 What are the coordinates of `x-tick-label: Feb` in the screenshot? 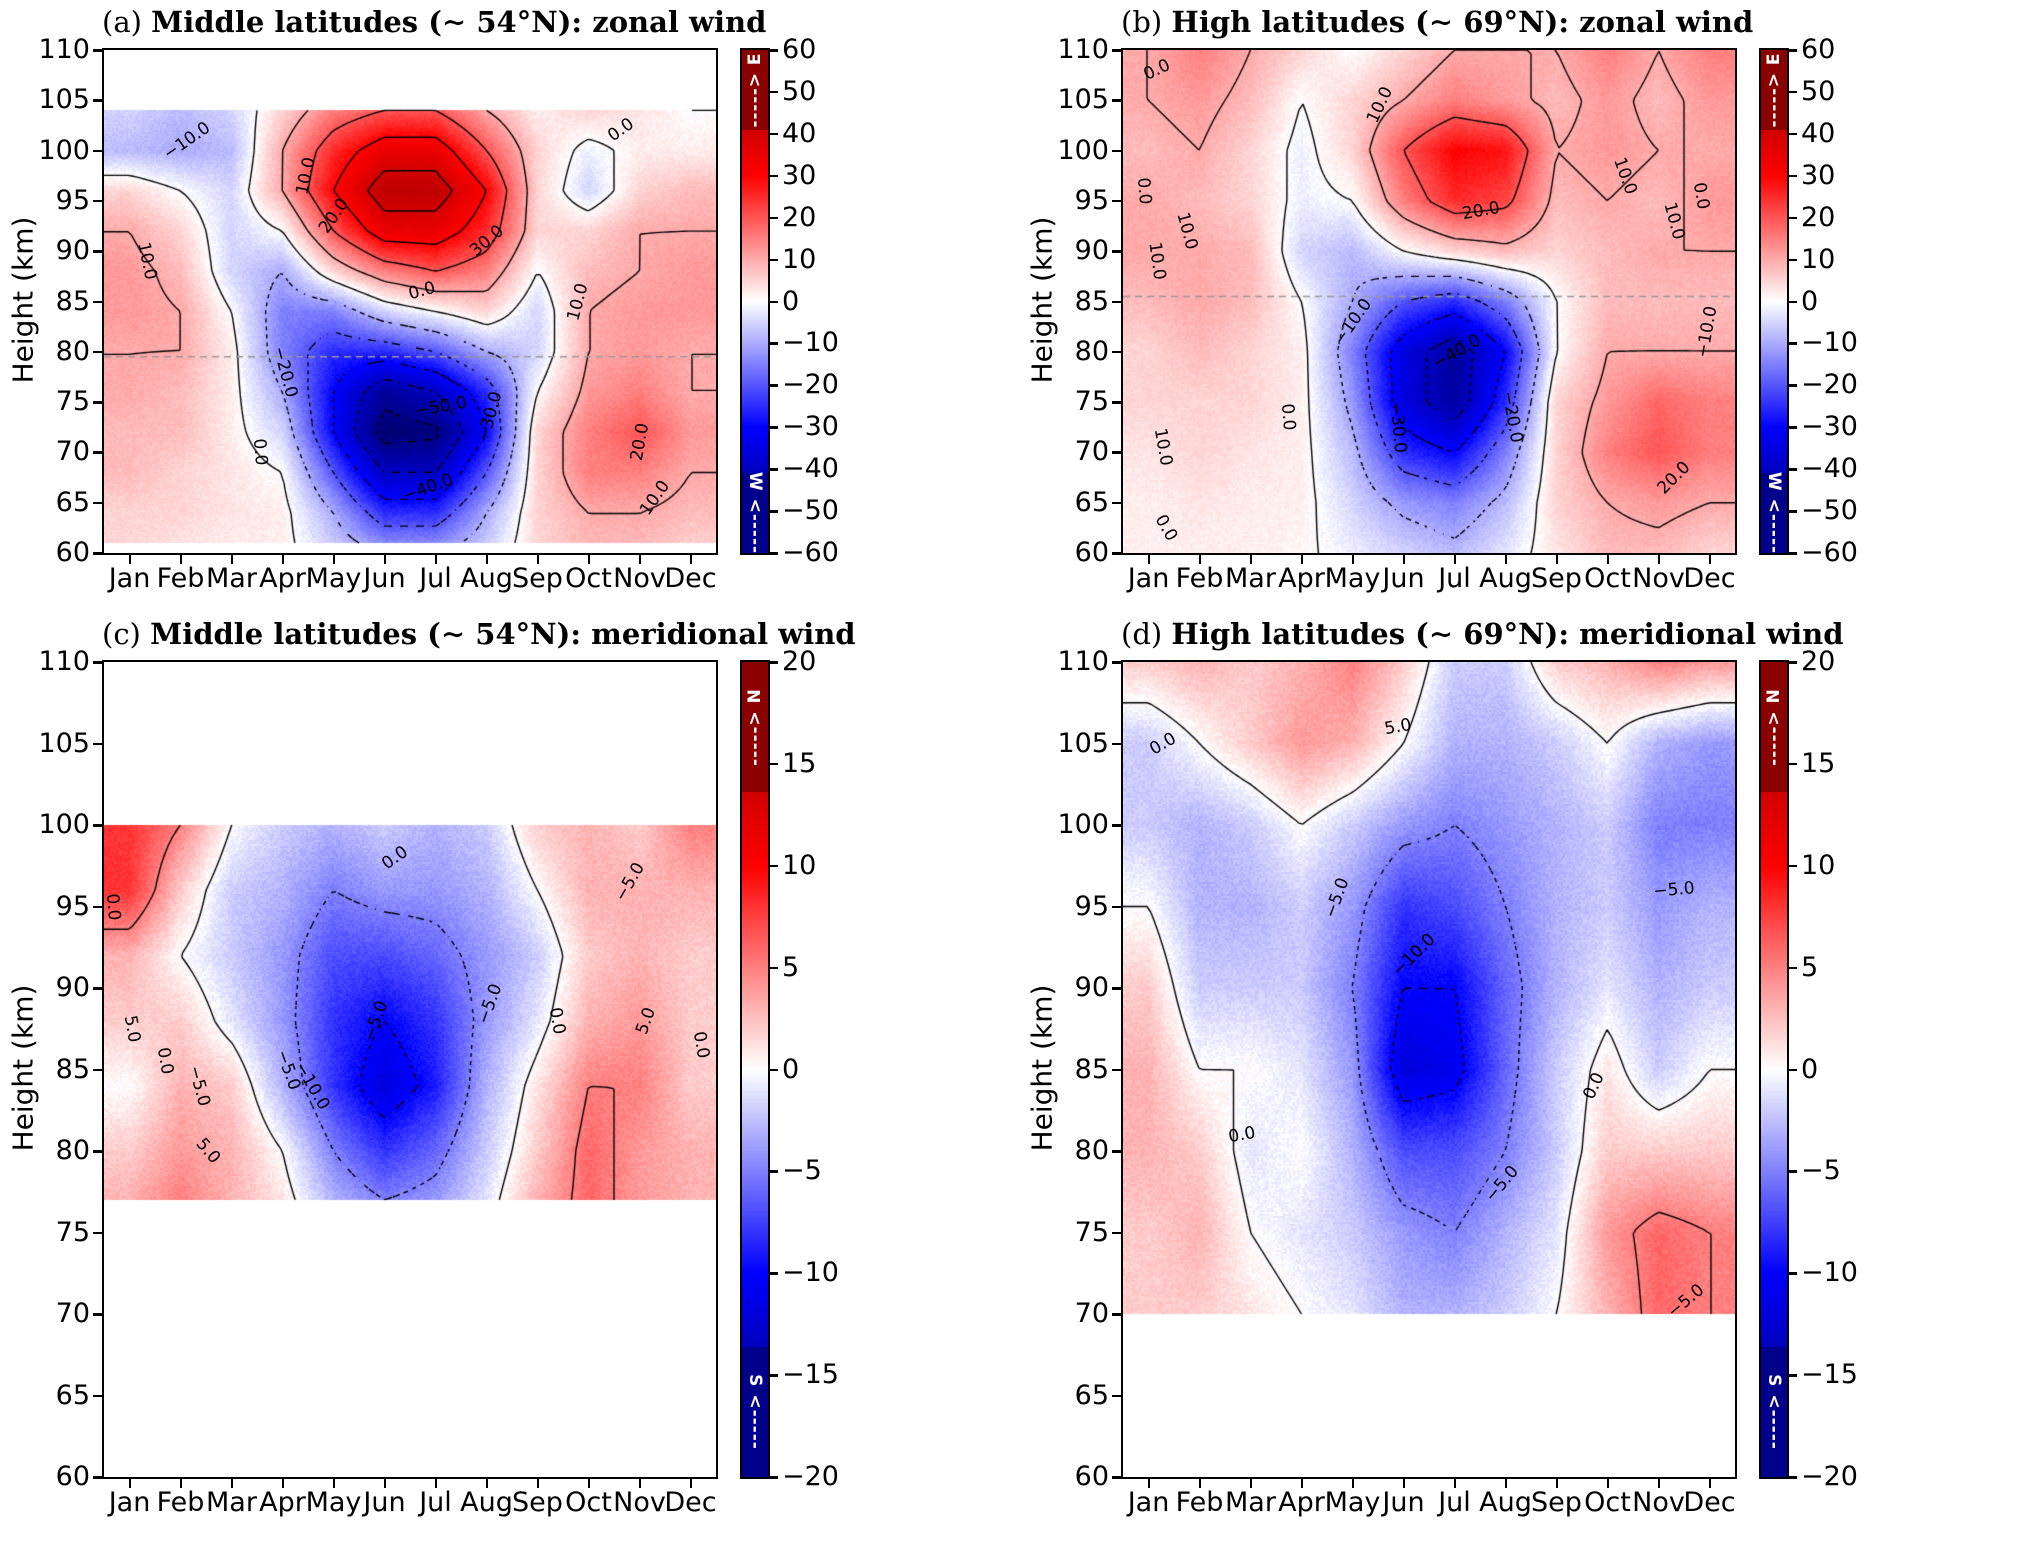 It's located at (1199, 578).